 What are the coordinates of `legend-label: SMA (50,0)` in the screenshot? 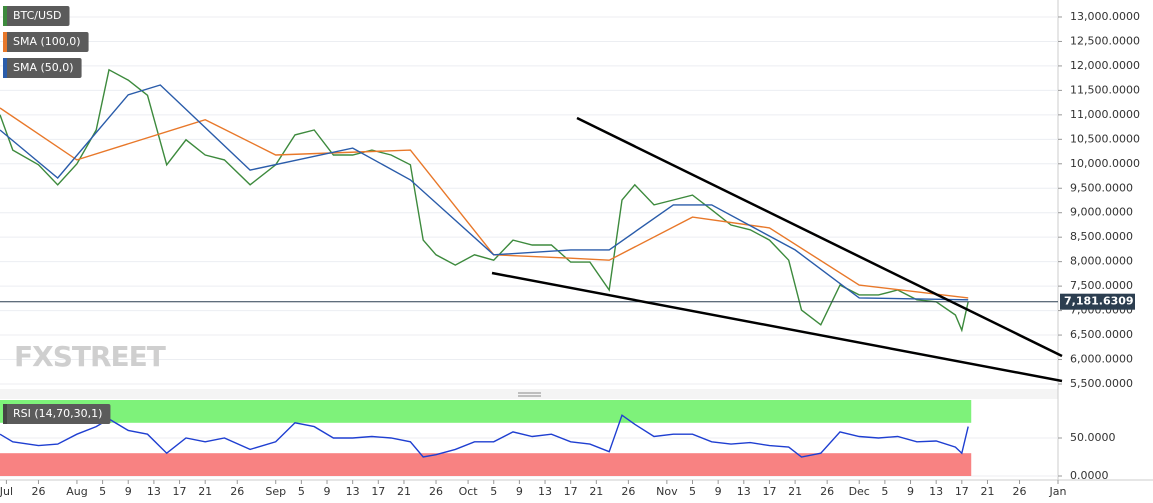 It's located at (43, 67).